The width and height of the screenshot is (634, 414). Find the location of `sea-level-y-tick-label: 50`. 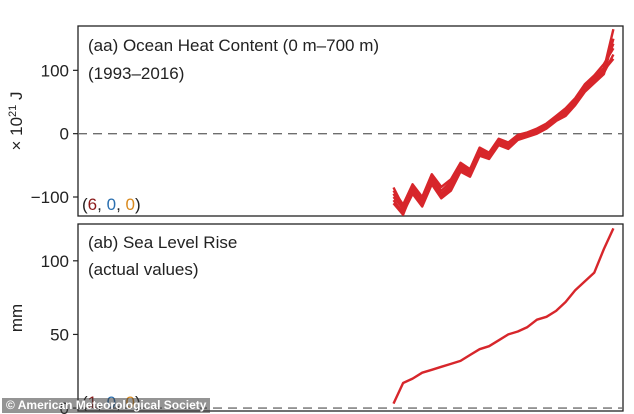

sea-level-y-tick-label: 50 is located at coordinates (59, 334).